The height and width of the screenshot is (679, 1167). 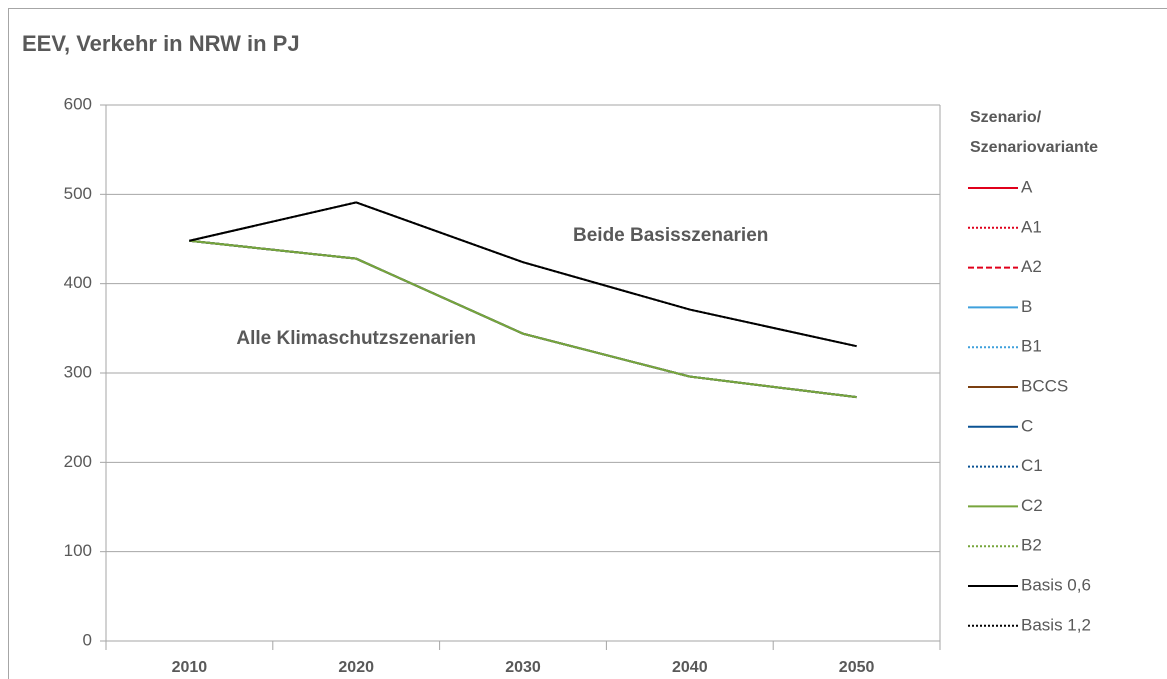 What do you see at coordinates (78, 461) in the screenshot?
I see `y-tick-label: 200` at bounding box center [78, 461].